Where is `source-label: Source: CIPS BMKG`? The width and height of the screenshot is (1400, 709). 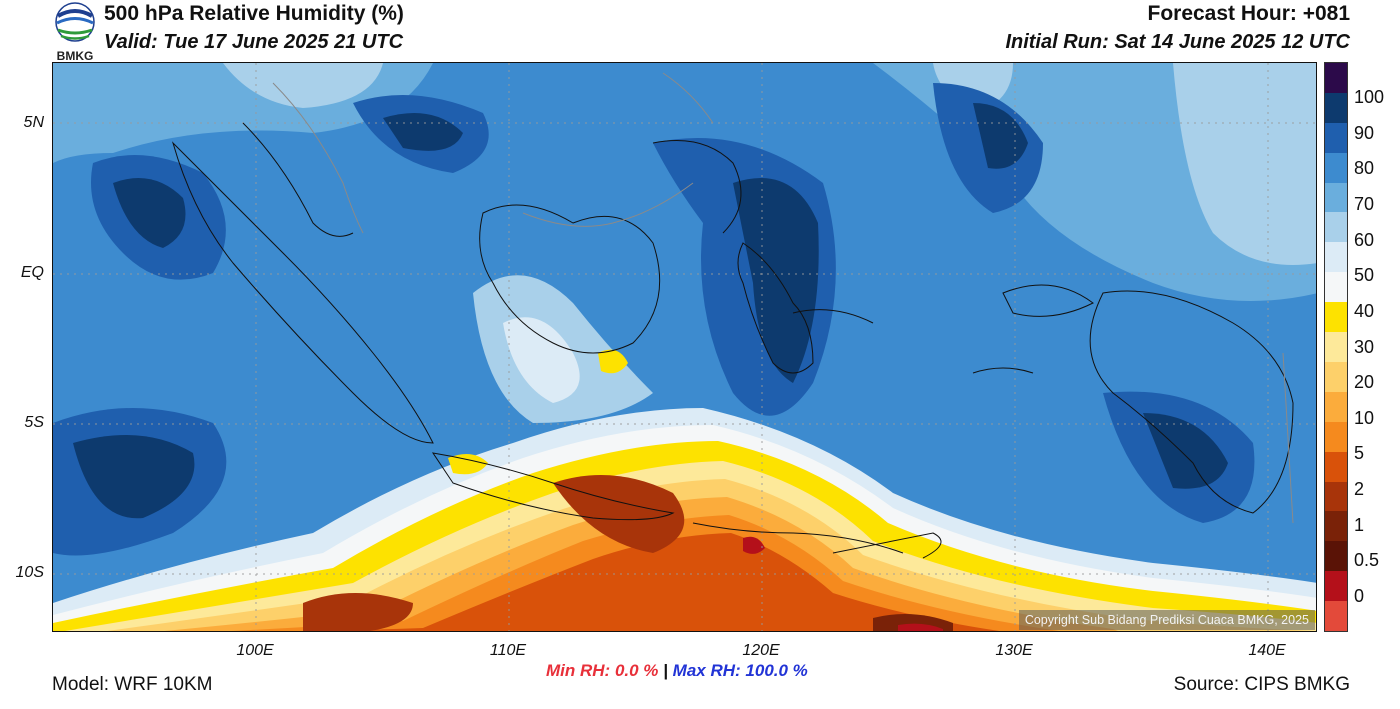
source-label: Source: CIPS BMKG is located at coordinates (1261, 684).